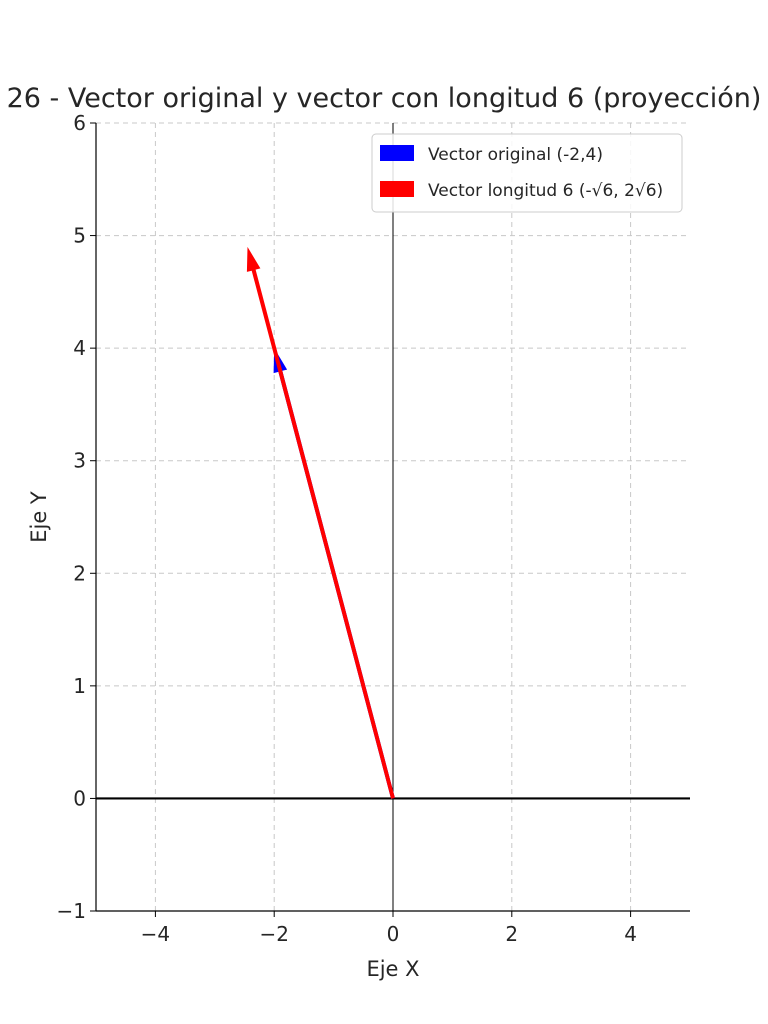 Image resolution: width=768 pixels, height=1024 pixels. Describe the element at coordinates (79, 798) in the screenshot. I see `y-tick-label: 0` at that location.